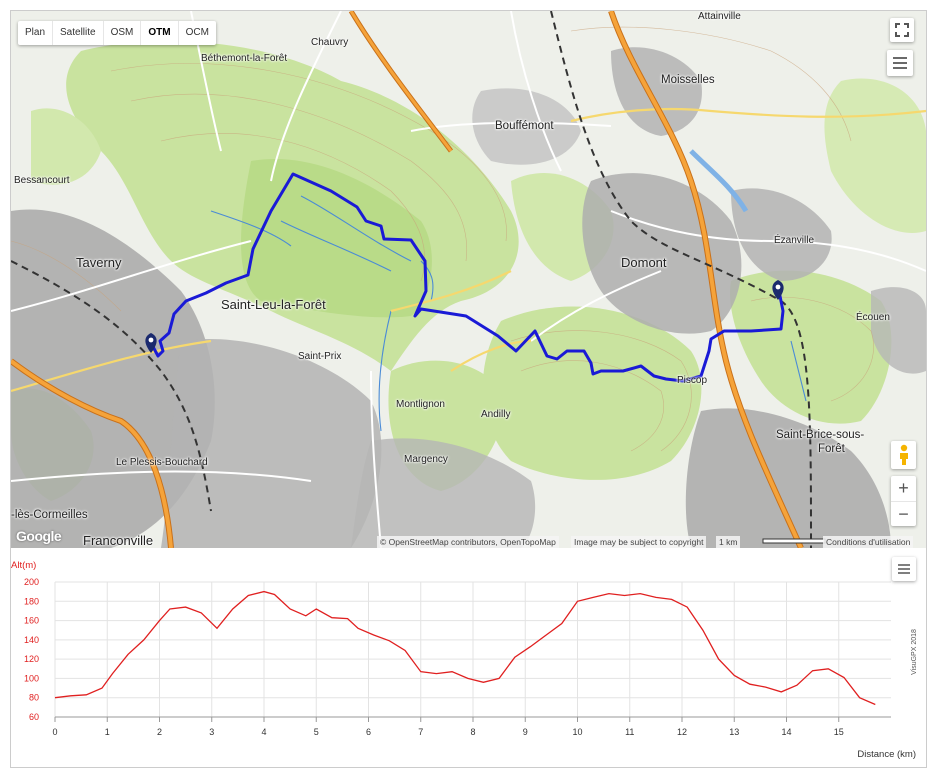 Image resolution: width=930 pixels, height=771 pixels. I want to click on place-plessis: Le Plessis-Bouchard, so click(162, 462).